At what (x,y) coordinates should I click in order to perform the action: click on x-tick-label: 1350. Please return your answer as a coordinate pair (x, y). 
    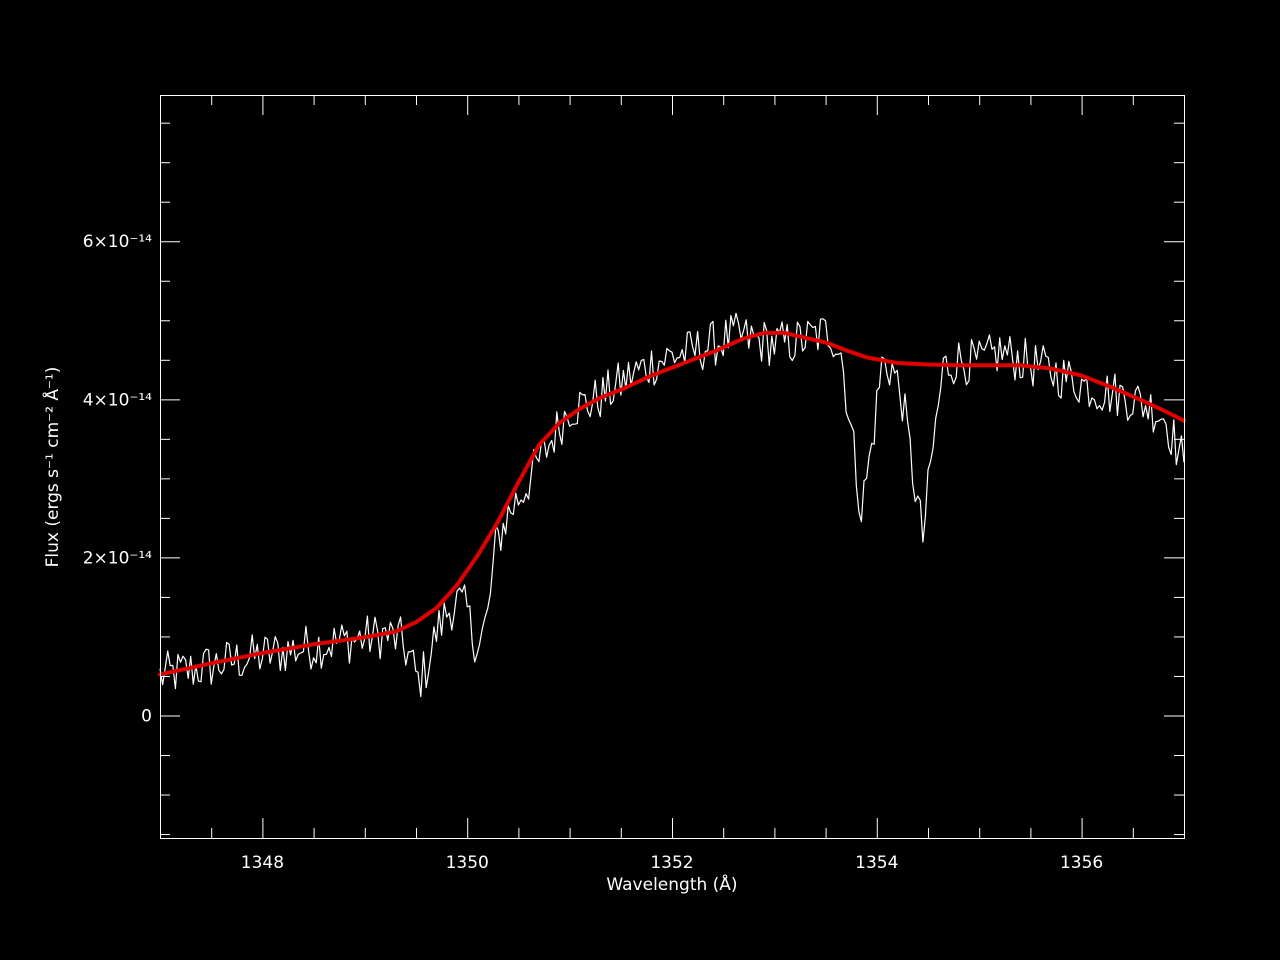
    Looking at the image, I should click on (467, 863).